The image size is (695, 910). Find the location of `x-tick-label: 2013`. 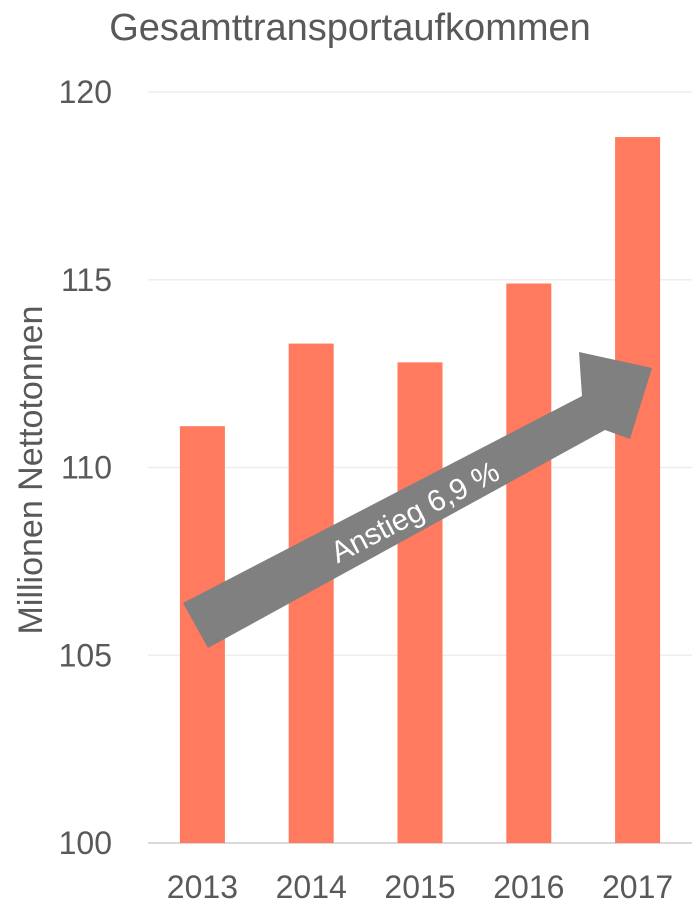

x-tick-label: 2013 is located at coordinates (202, 887).